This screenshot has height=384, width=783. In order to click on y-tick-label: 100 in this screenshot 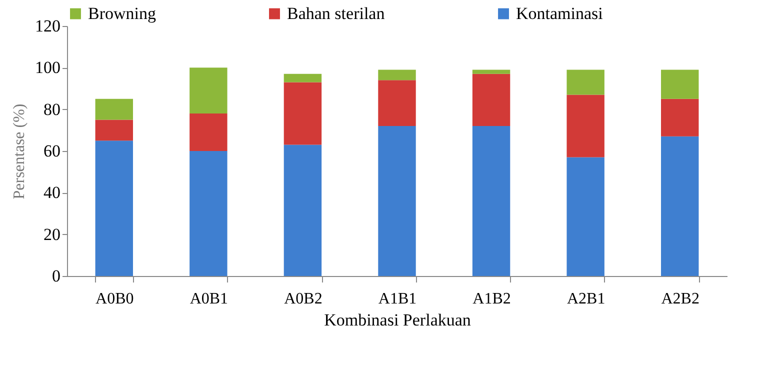, I will do `click(47, 68)`.